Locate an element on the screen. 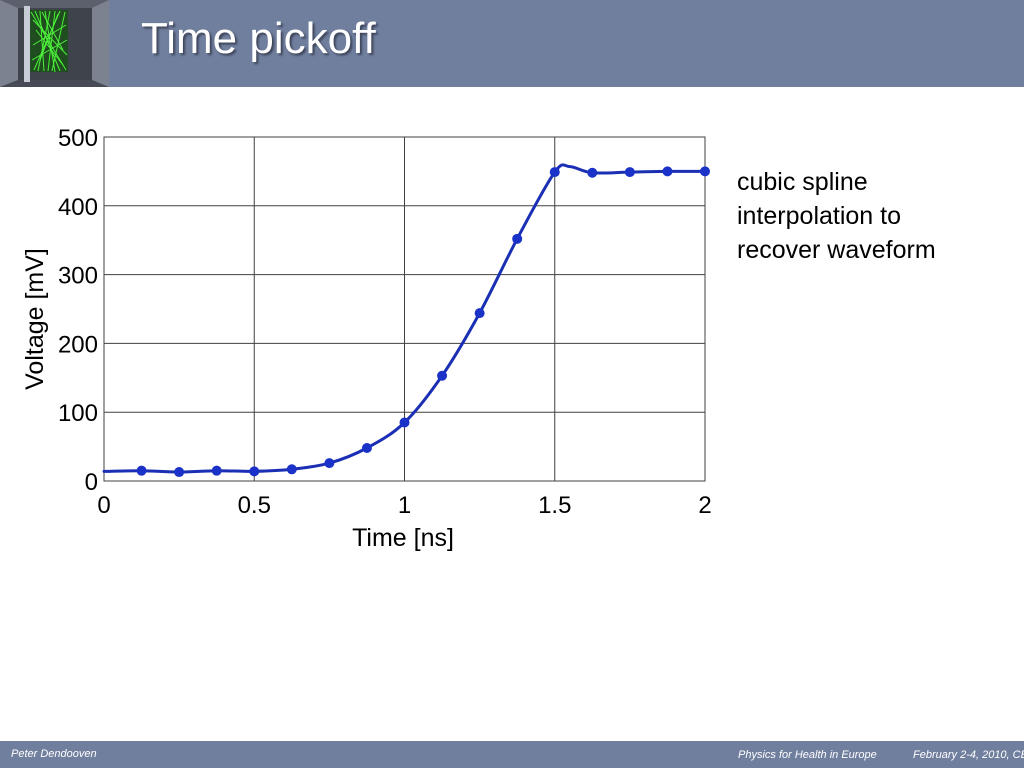  annotation-line-1: cubic spline is located at coordinates (802, 182).